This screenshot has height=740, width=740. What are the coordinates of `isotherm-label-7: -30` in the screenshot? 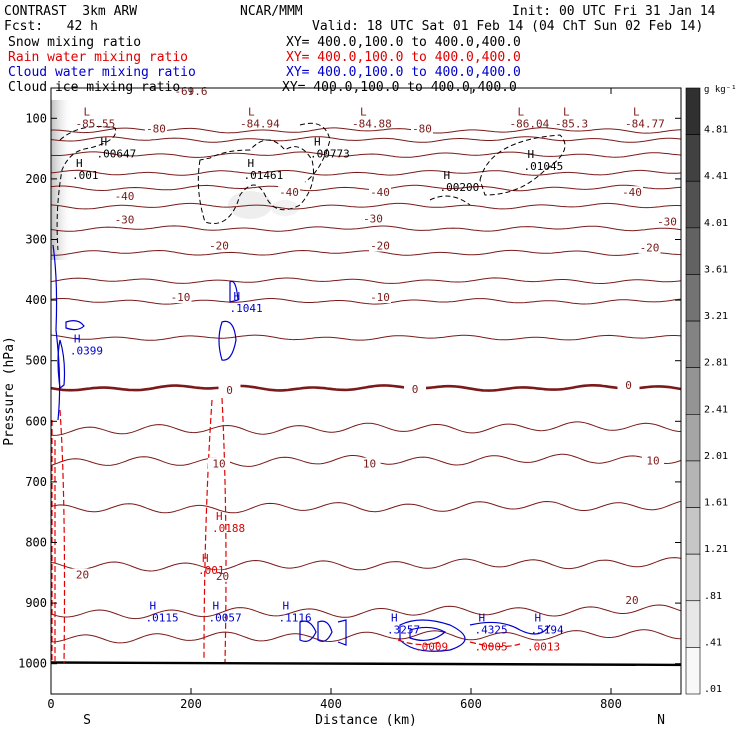 It's located at (125, 220).